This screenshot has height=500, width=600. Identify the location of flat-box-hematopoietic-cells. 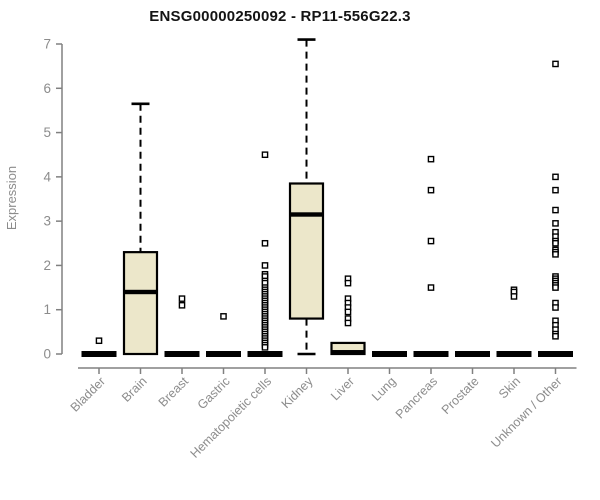
(265, 354).